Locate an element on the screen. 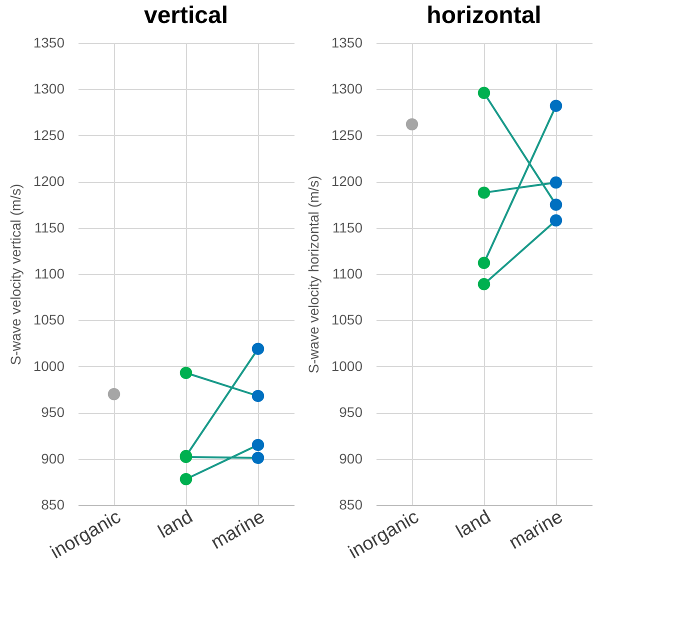  y-axis-title: S-wave velocity vertical (m/s) is located at coordinates (15, 275).